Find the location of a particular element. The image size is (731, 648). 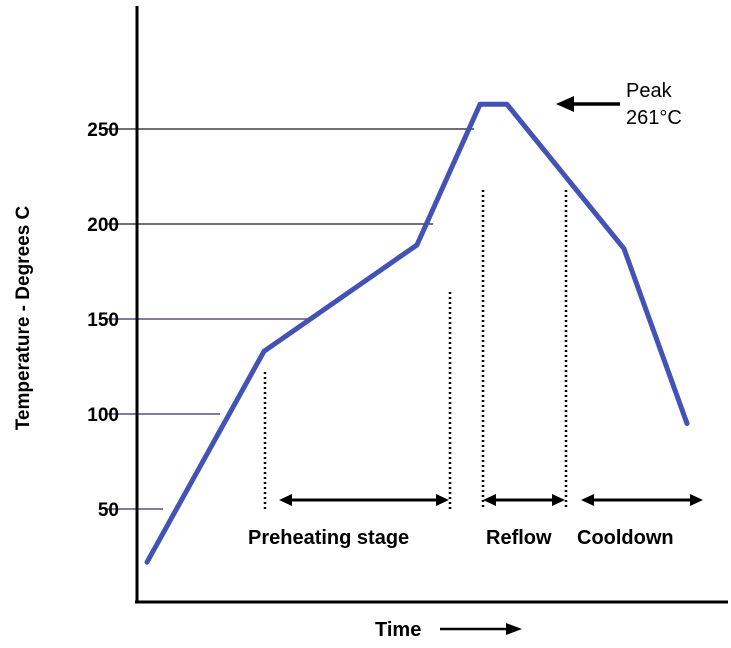

y-axis-label: Temperature - Degrees C is located at coordinates (23, 317).